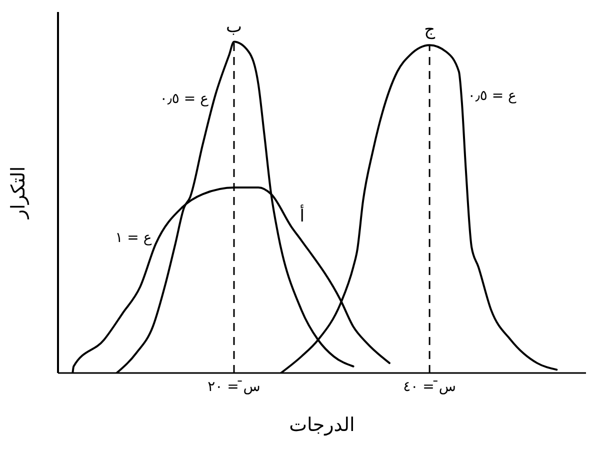 The width and height of the screenshot is (596, 455). What do you see at coordinates (234, 26) in the screenshot?
I see `series-label: ب` at bounding box center [234, 26].